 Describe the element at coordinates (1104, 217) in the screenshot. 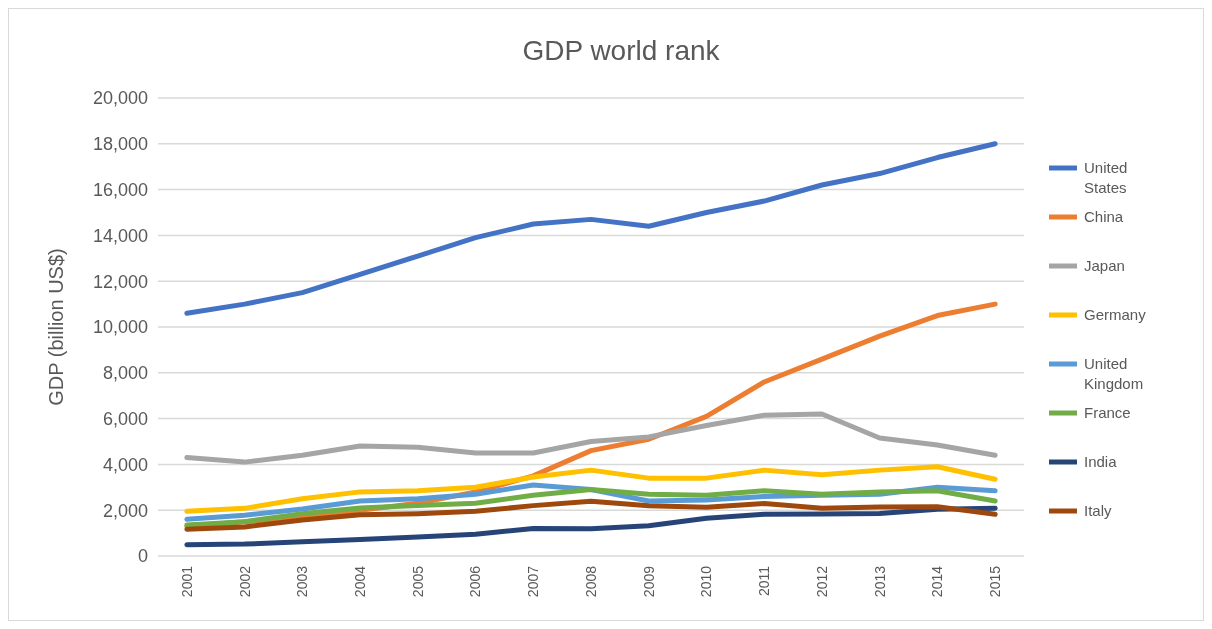

I see `legend-label: China` at that location.